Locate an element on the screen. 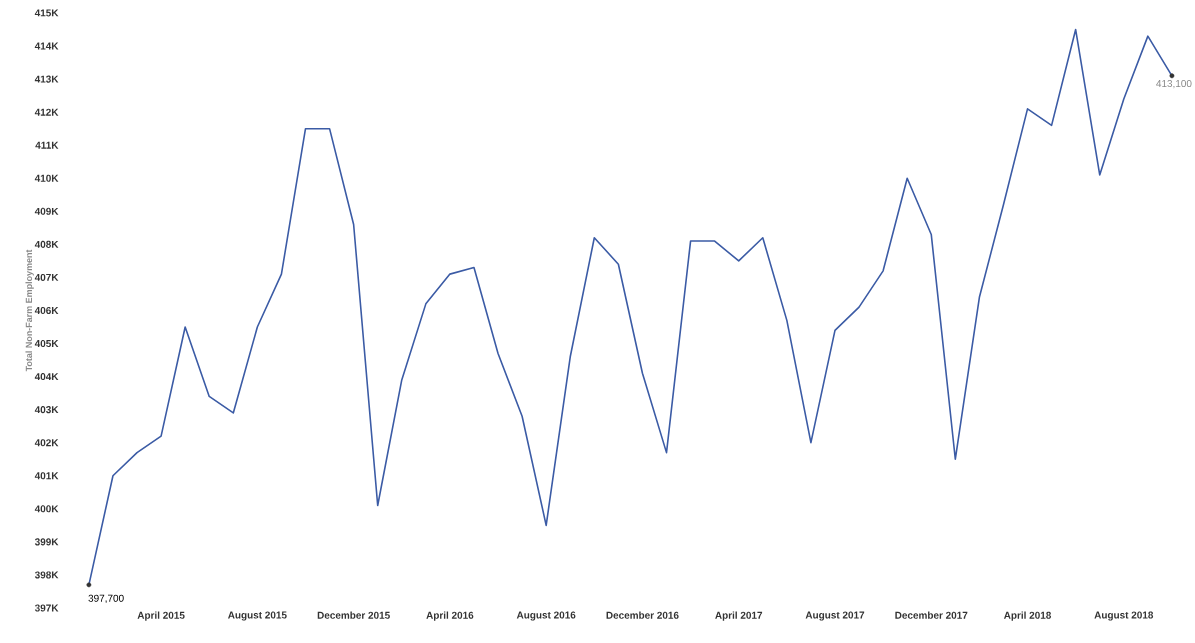 The width and height of the screenshot is (1195, 643). y-tick-label: 405K is located at coordinates (46, 344).